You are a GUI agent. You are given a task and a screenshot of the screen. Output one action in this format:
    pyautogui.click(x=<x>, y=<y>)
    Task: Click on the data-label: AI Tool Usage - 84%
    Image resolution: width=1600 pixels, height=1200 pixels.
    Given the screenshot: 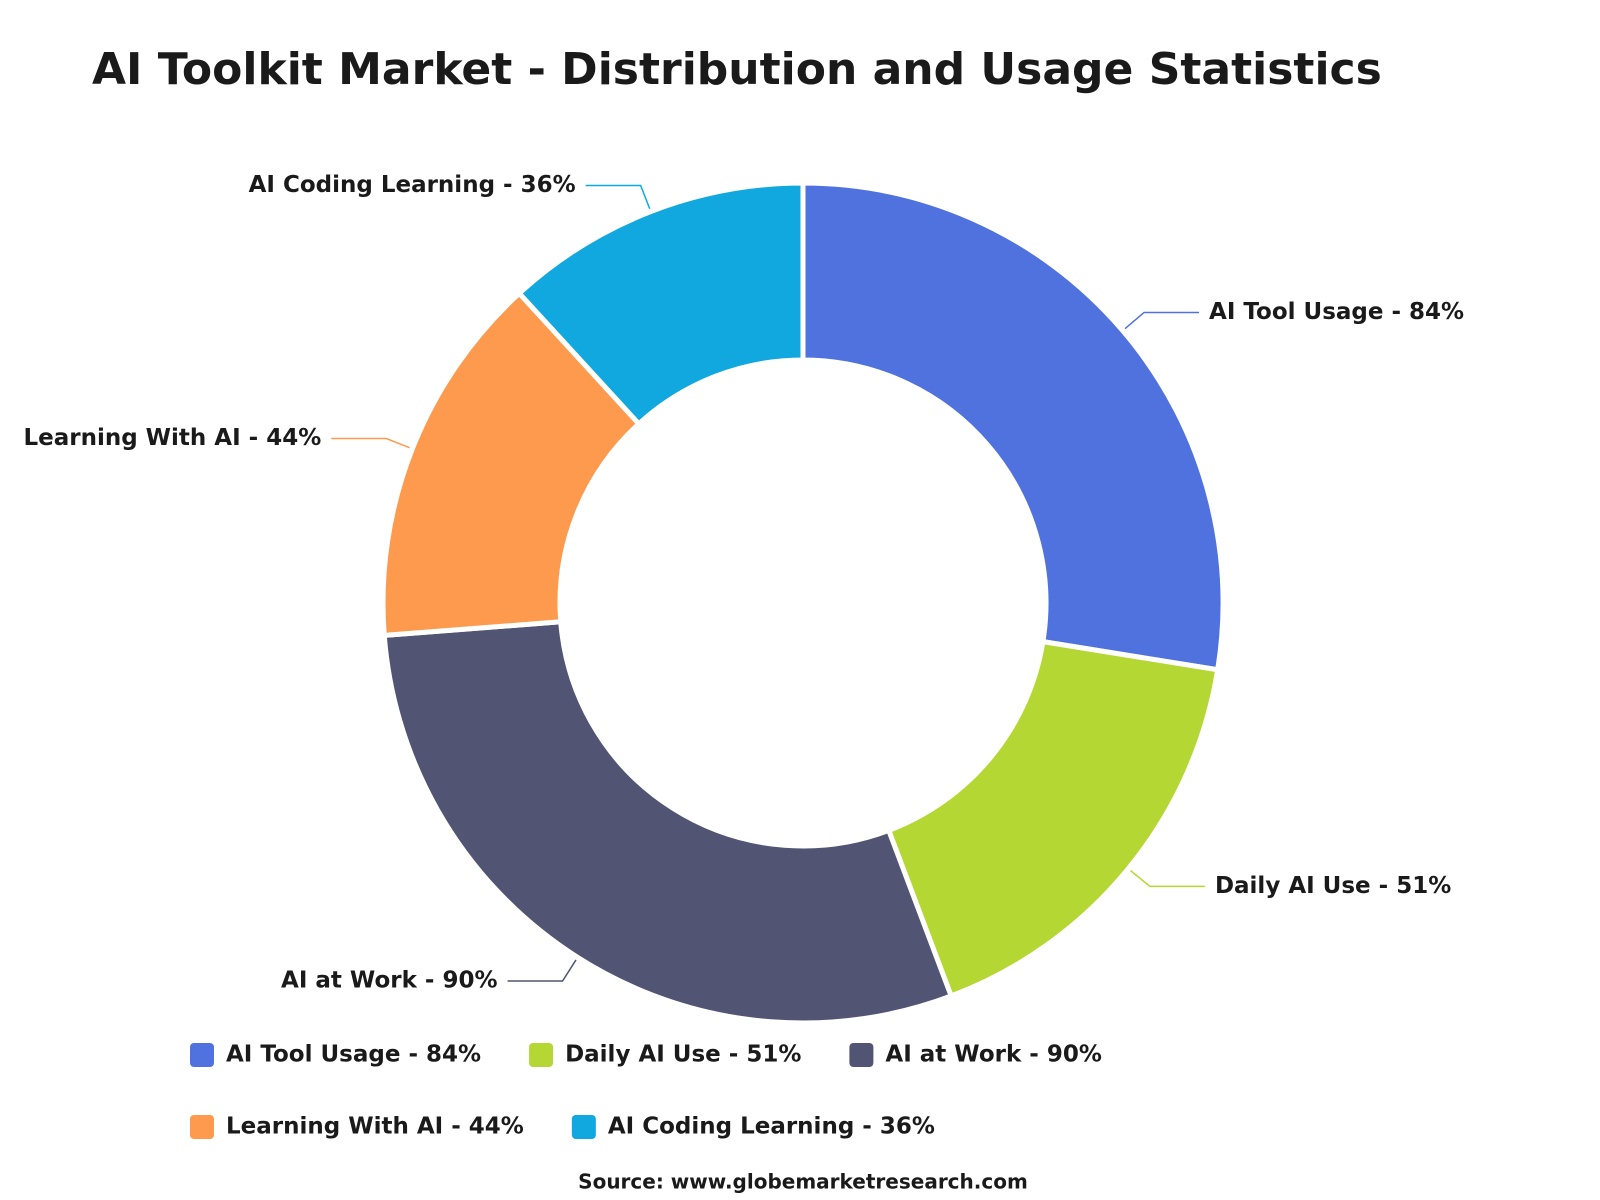 What is the action you would take?
    pyautogui.click(x=1336, y=312)
    